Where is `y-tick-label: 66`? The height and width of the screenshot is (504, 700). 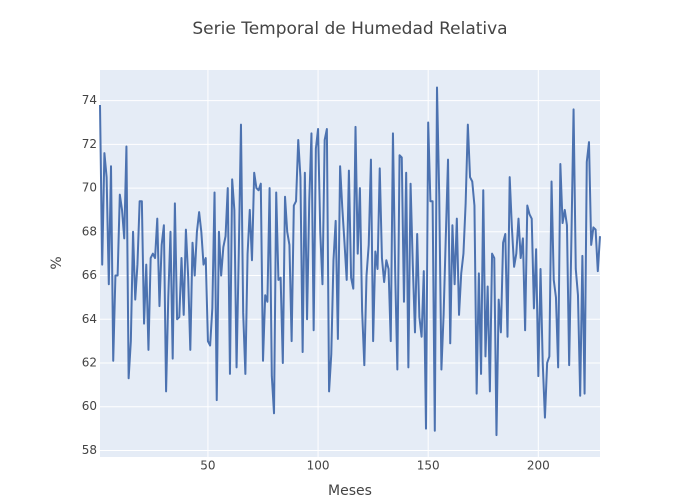 y-tick-label: 66 is located at coordinates (89, 275).